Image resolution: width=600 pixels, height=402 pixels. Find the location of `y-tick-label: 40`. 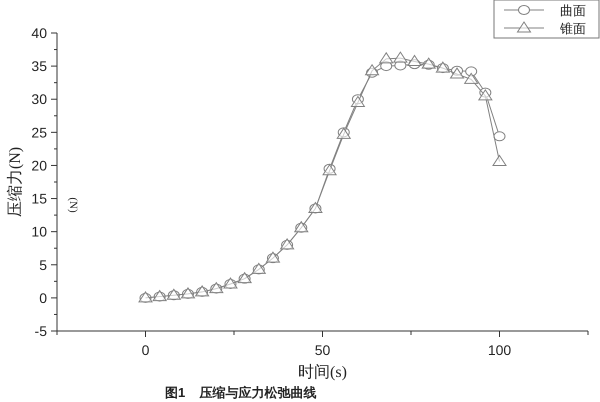

y-tick-label: 40 is located at coordinates (39, 33).